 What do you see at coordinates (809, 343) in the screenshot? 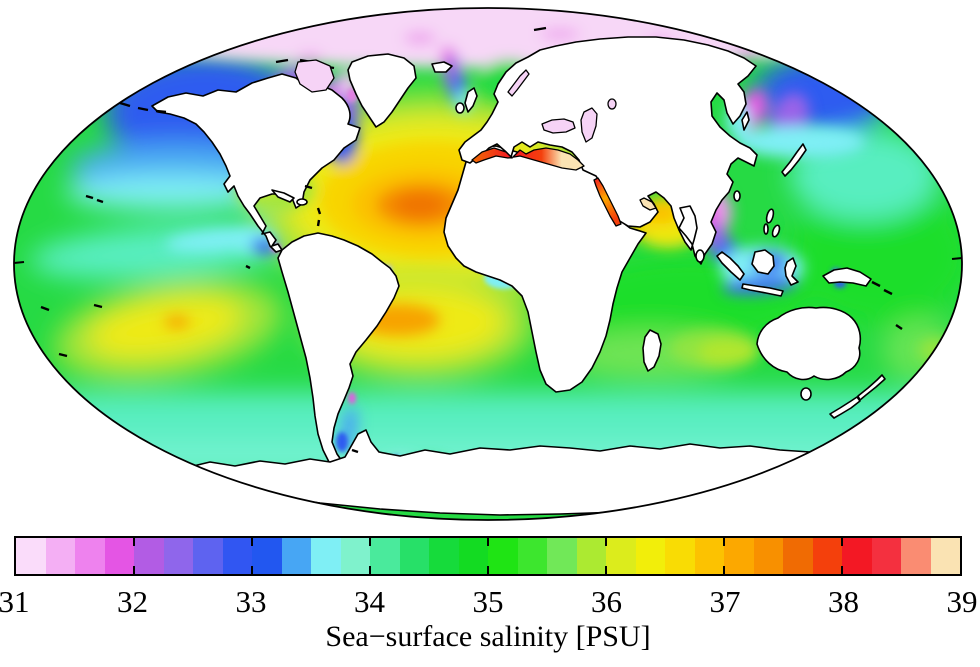
I see `land-australia` at bounding box center [809, 343].